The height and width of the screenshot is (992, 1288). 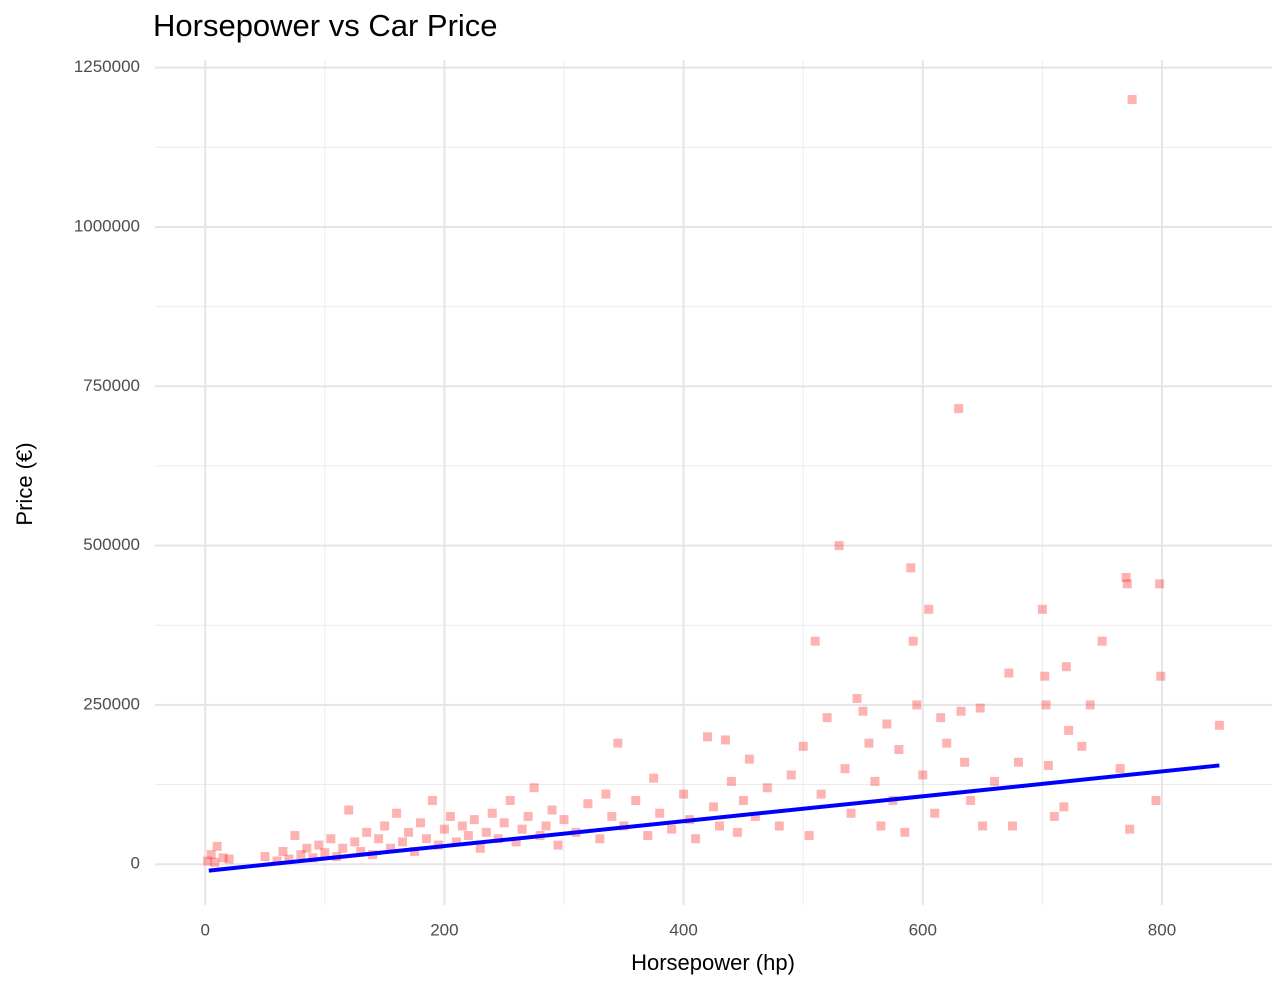 What do you see at coordinates (325, 25) in the screenshot?
I see `chart-title: Horsepower vs Car Price` at bounding box center [325, 25].